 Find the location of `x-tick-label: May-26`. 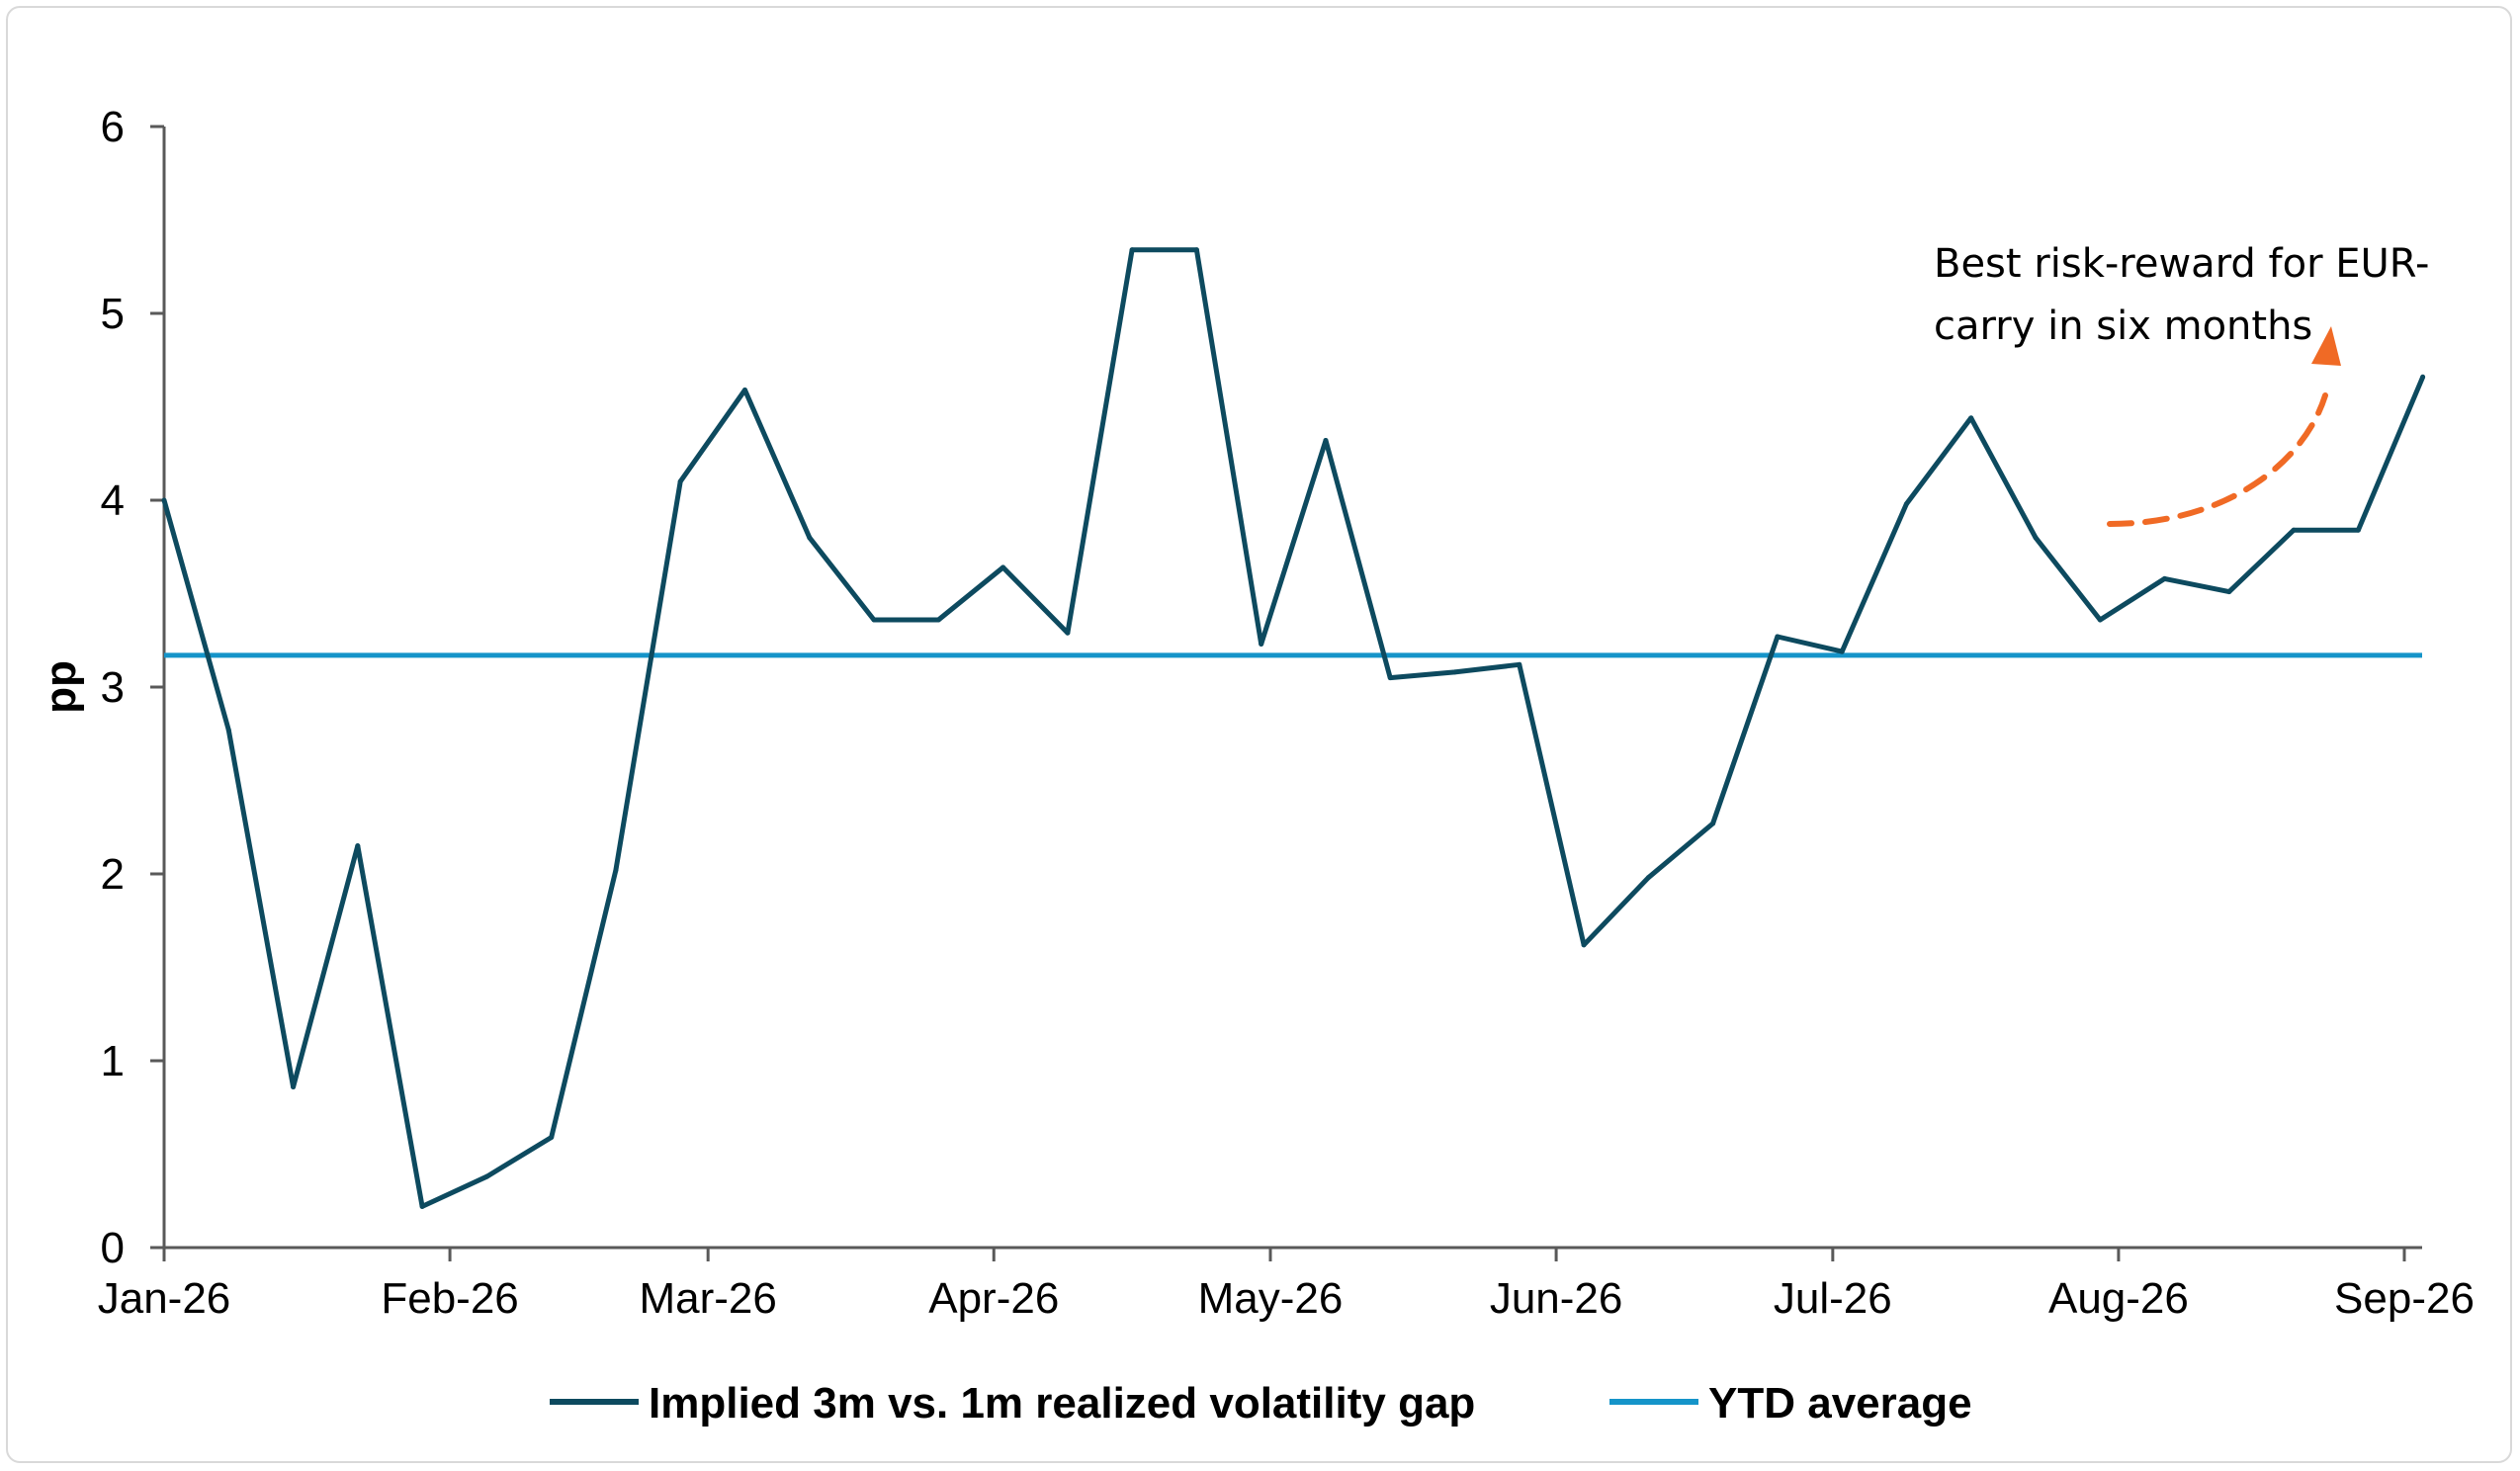

x-tick-label: May-26 is located at coordinates (1271, 1298).